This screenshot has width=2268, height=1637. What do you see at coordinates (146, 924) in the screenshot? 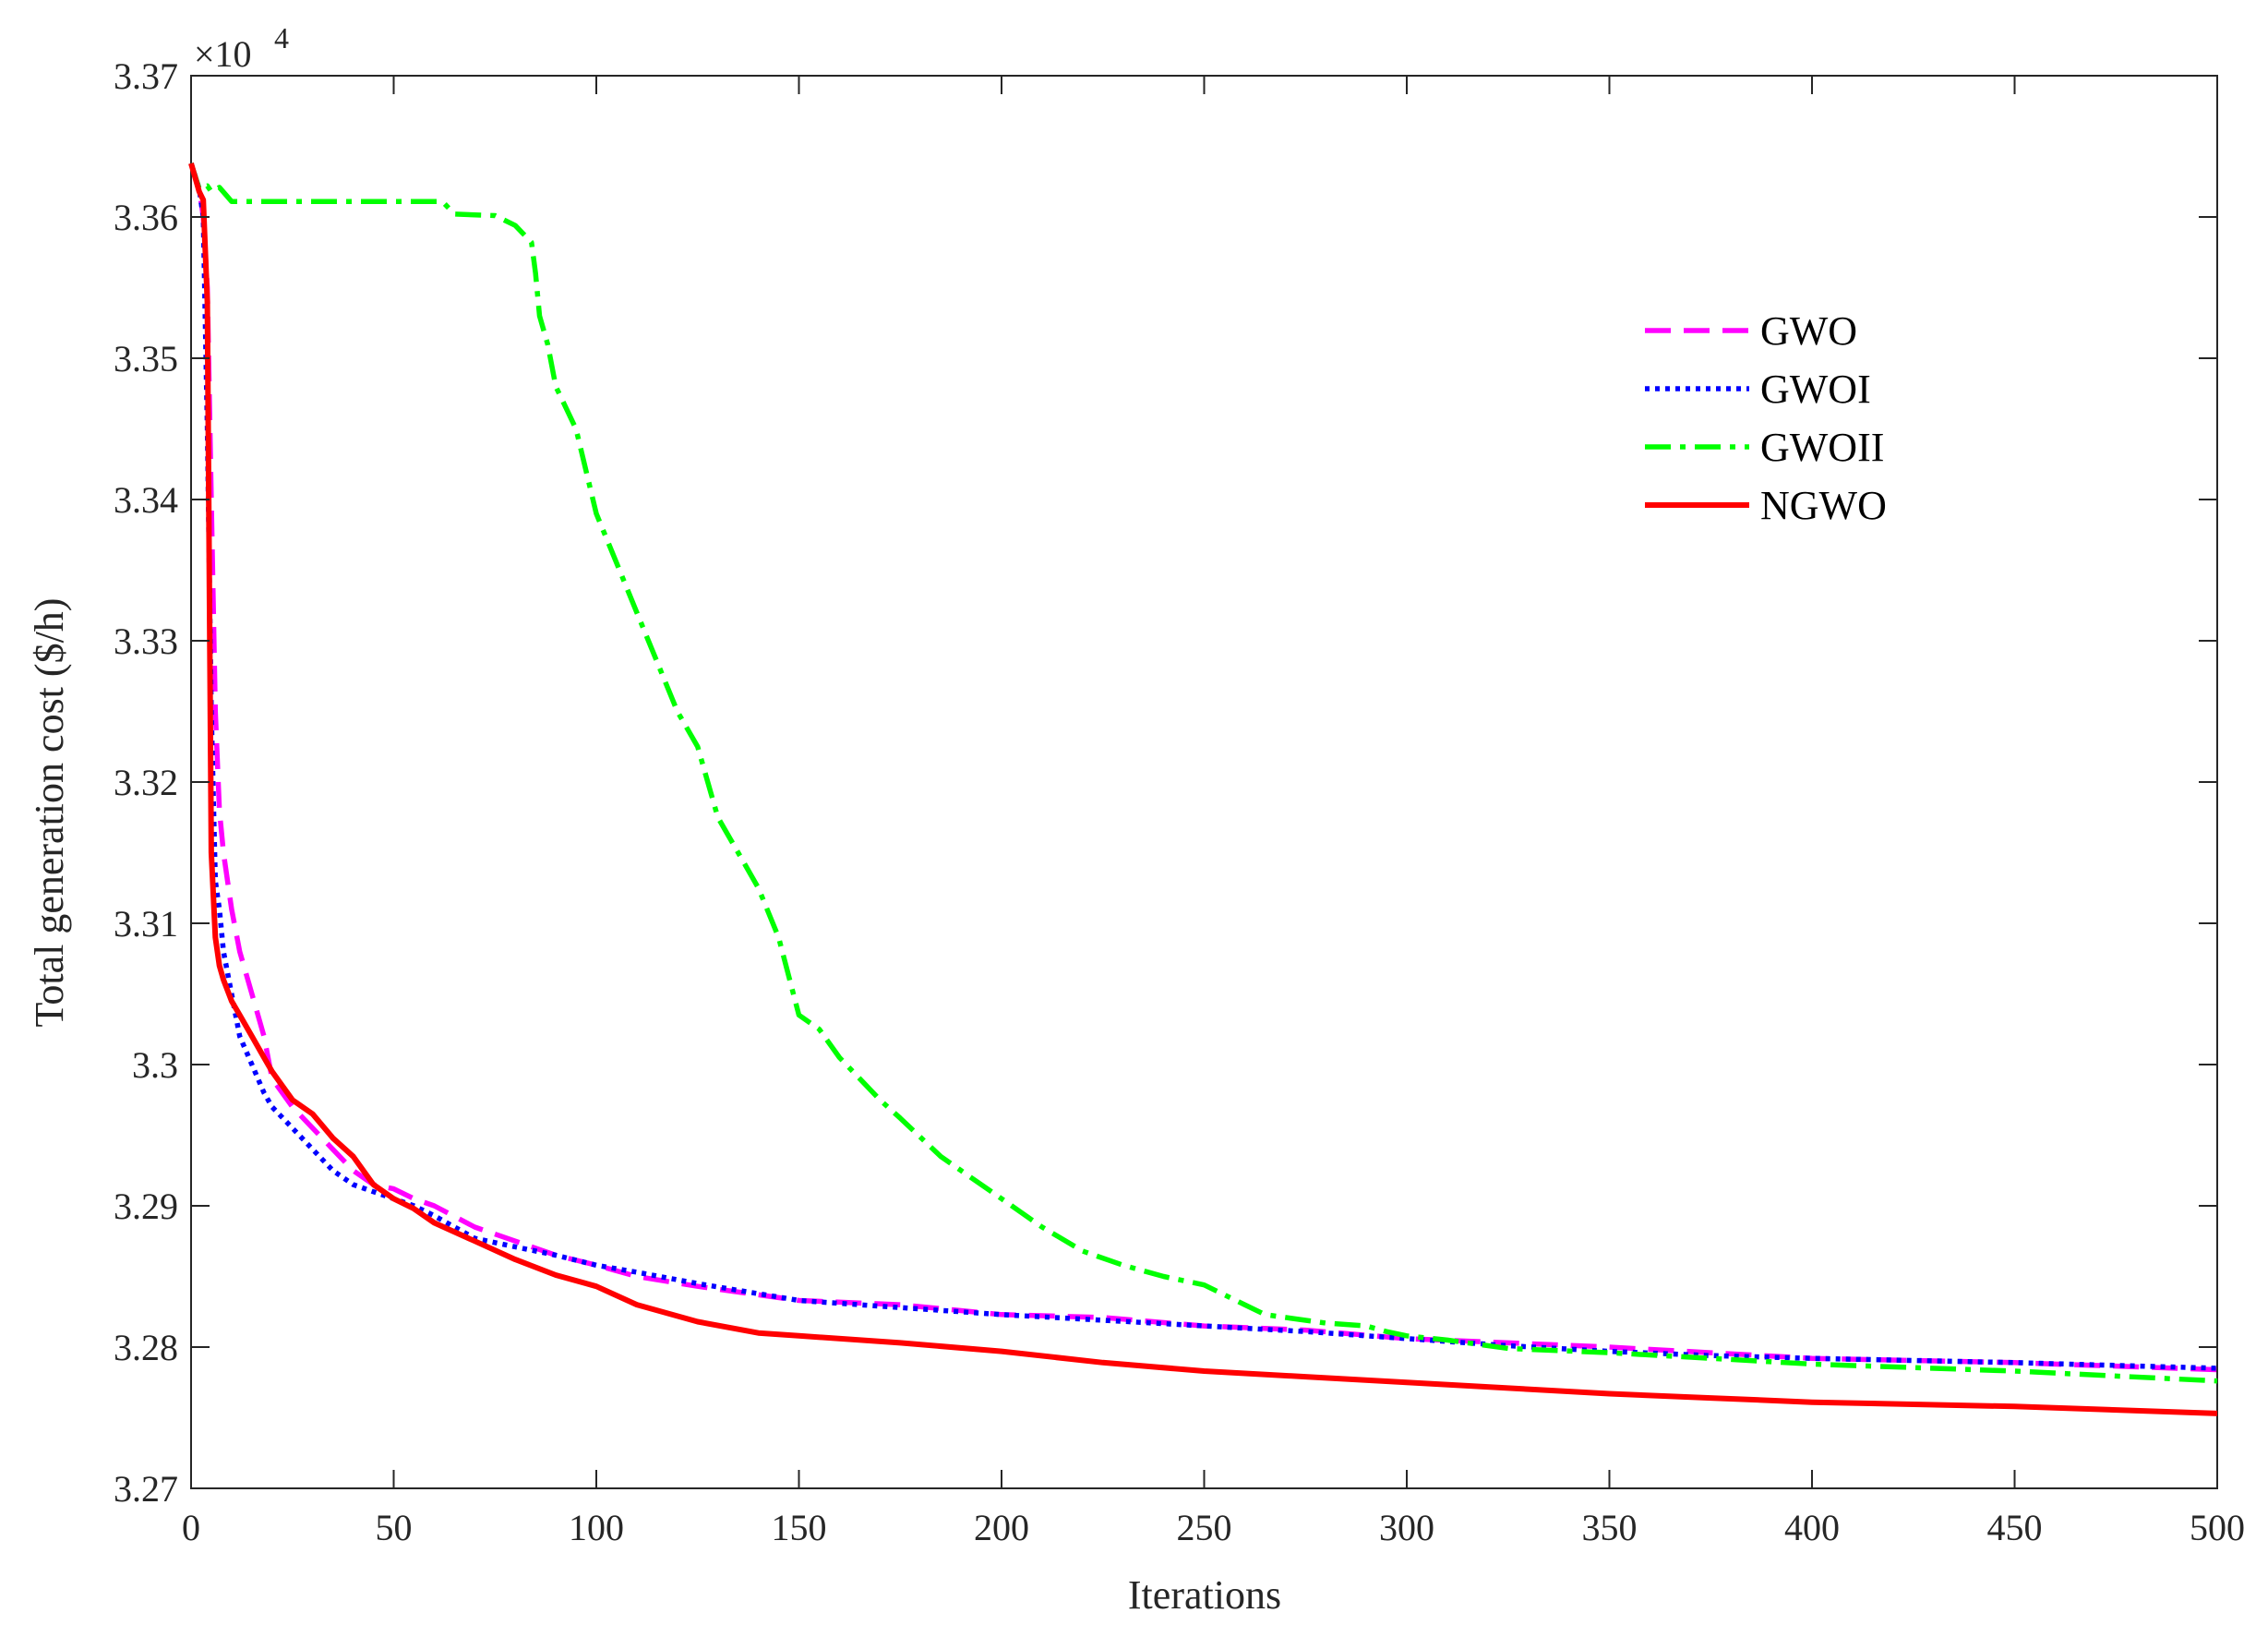
I see `y-tick-label: 3.31` at bounding box center [146, 924].